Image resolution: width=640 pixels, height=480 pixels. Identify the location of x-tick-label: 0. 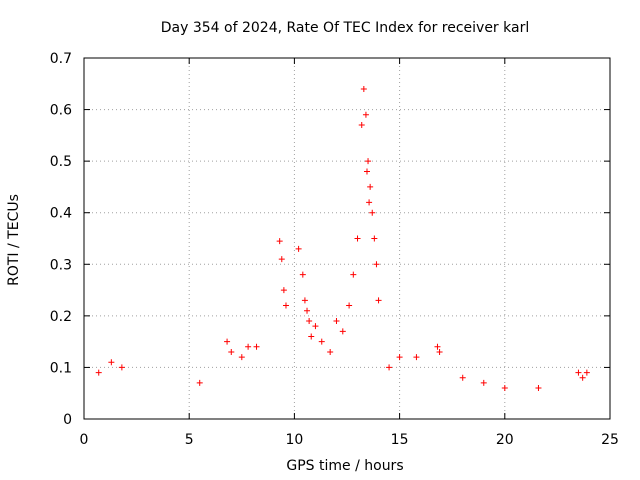
(84, 440).